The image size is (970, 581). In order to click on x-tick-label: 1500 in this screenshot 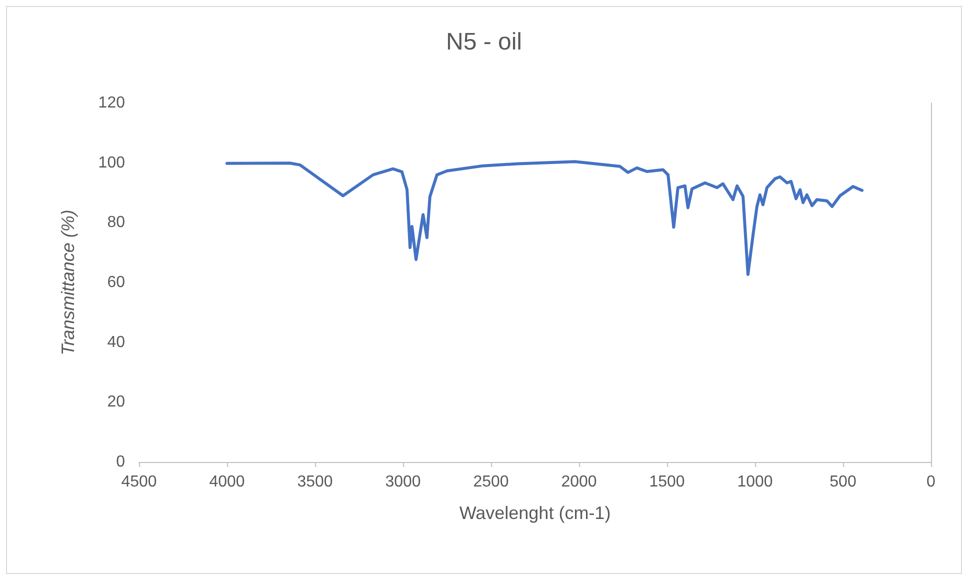, I will do `click(667, 482)`.